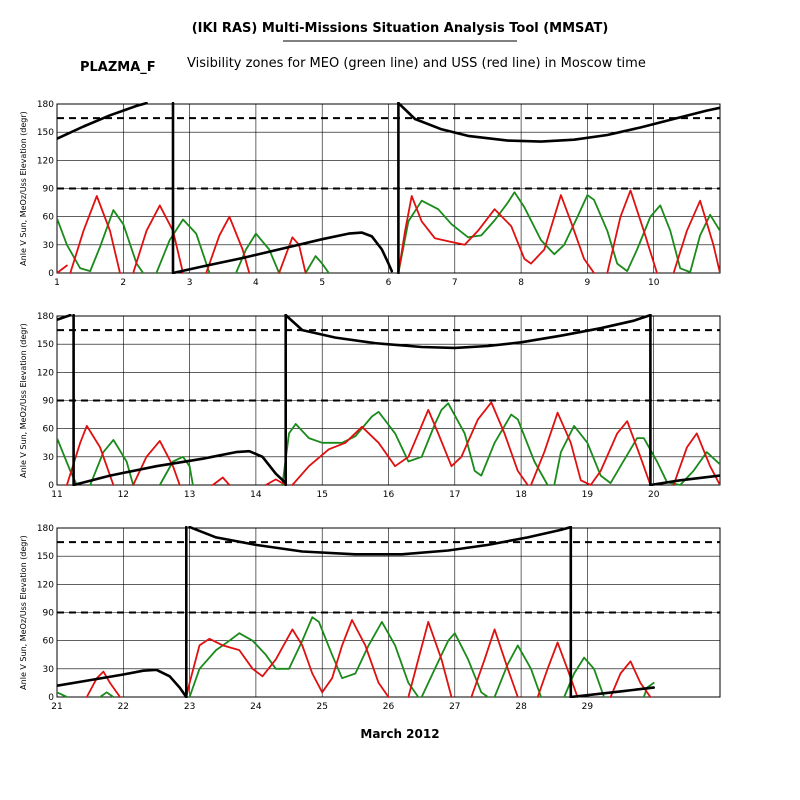 This screenshot has height=800, width=800. I want to click on x-tick-label: 14, so click(256, 495).